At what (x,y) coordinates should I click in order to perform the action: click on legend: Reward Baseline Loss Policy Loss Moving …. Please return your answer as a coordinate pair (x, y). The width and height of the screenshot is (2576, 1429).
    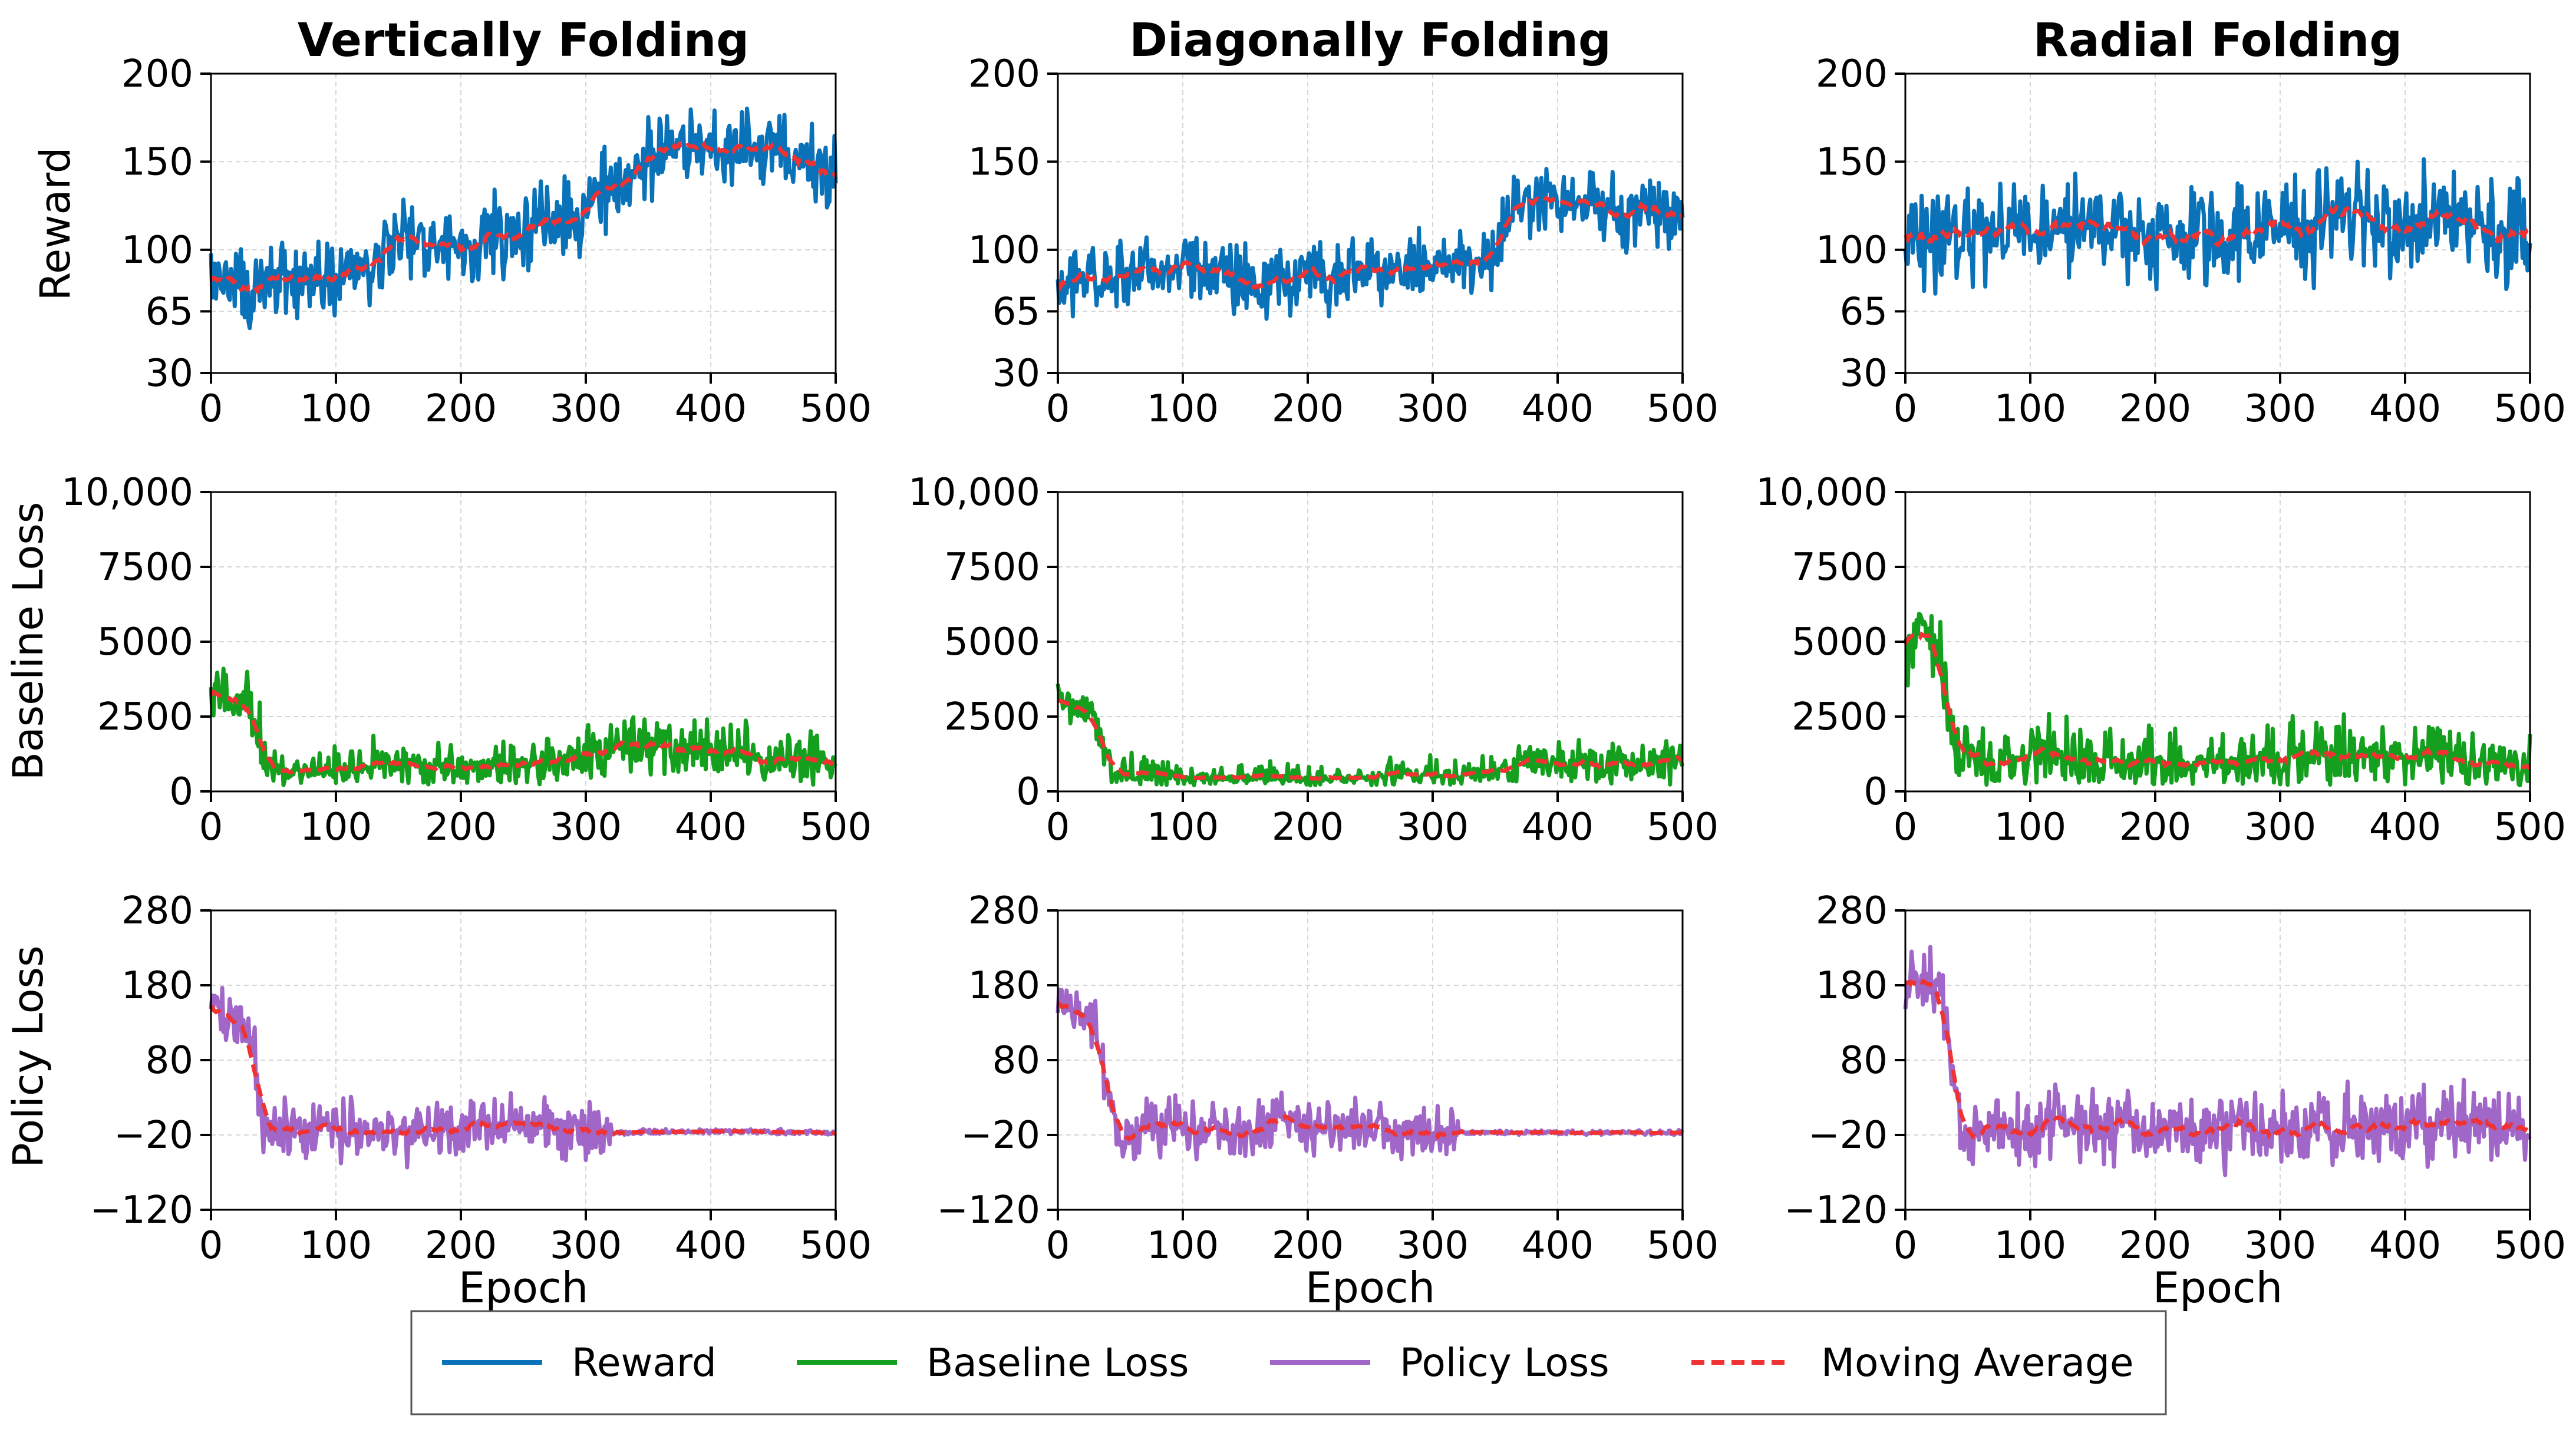
    Looking at the image, I should click on (1288, 1362).